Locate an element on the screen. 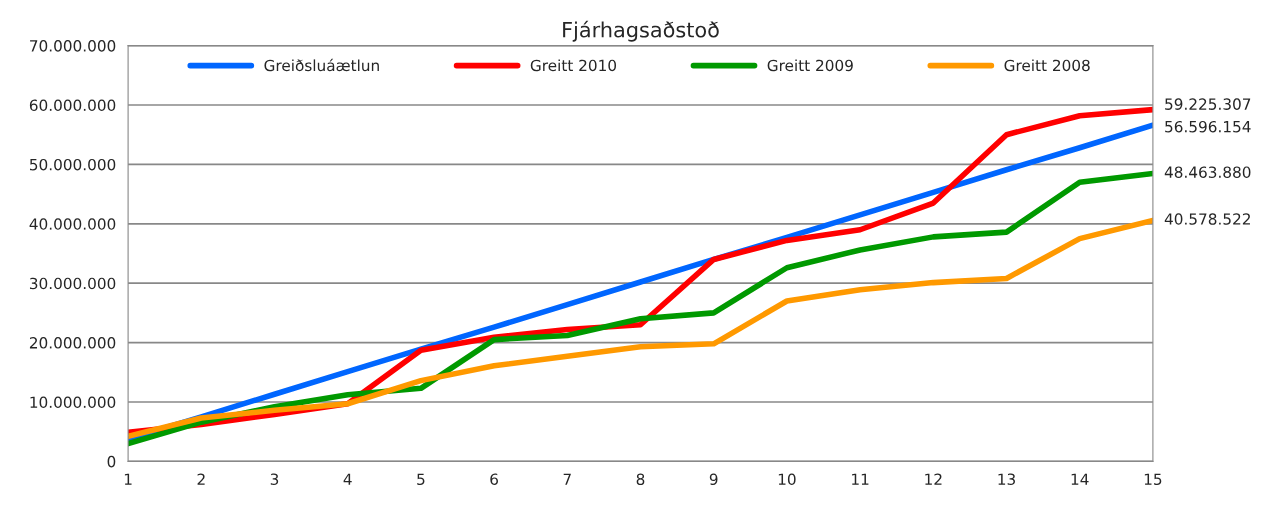 The height and width of the screenshot is (507, 1281). x-tick-label: 13 is located at coordinates (1006, 479).